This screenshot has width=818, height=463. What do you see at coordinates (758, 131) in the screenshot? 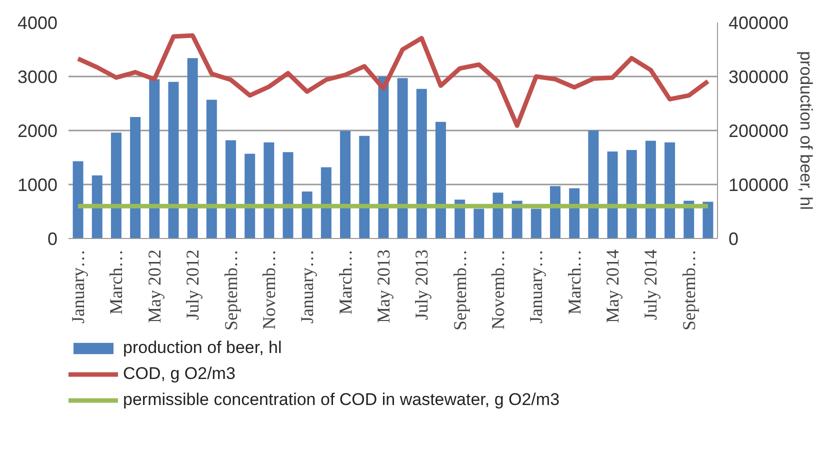
I see `y2-tick-label: 200000` at bounding box center [758, 131].